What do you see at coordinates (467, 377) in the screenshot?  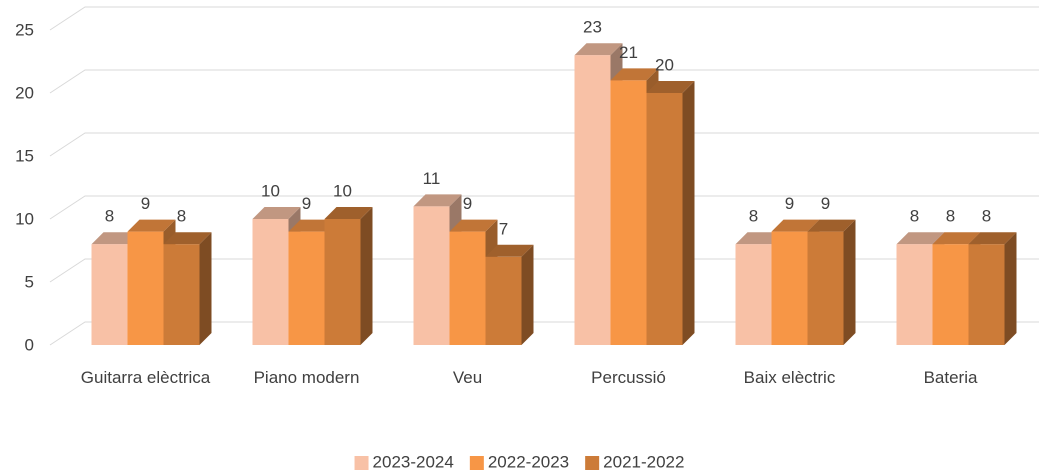 I see `x-tick-label: Veu` at bounding box center [467, 377].